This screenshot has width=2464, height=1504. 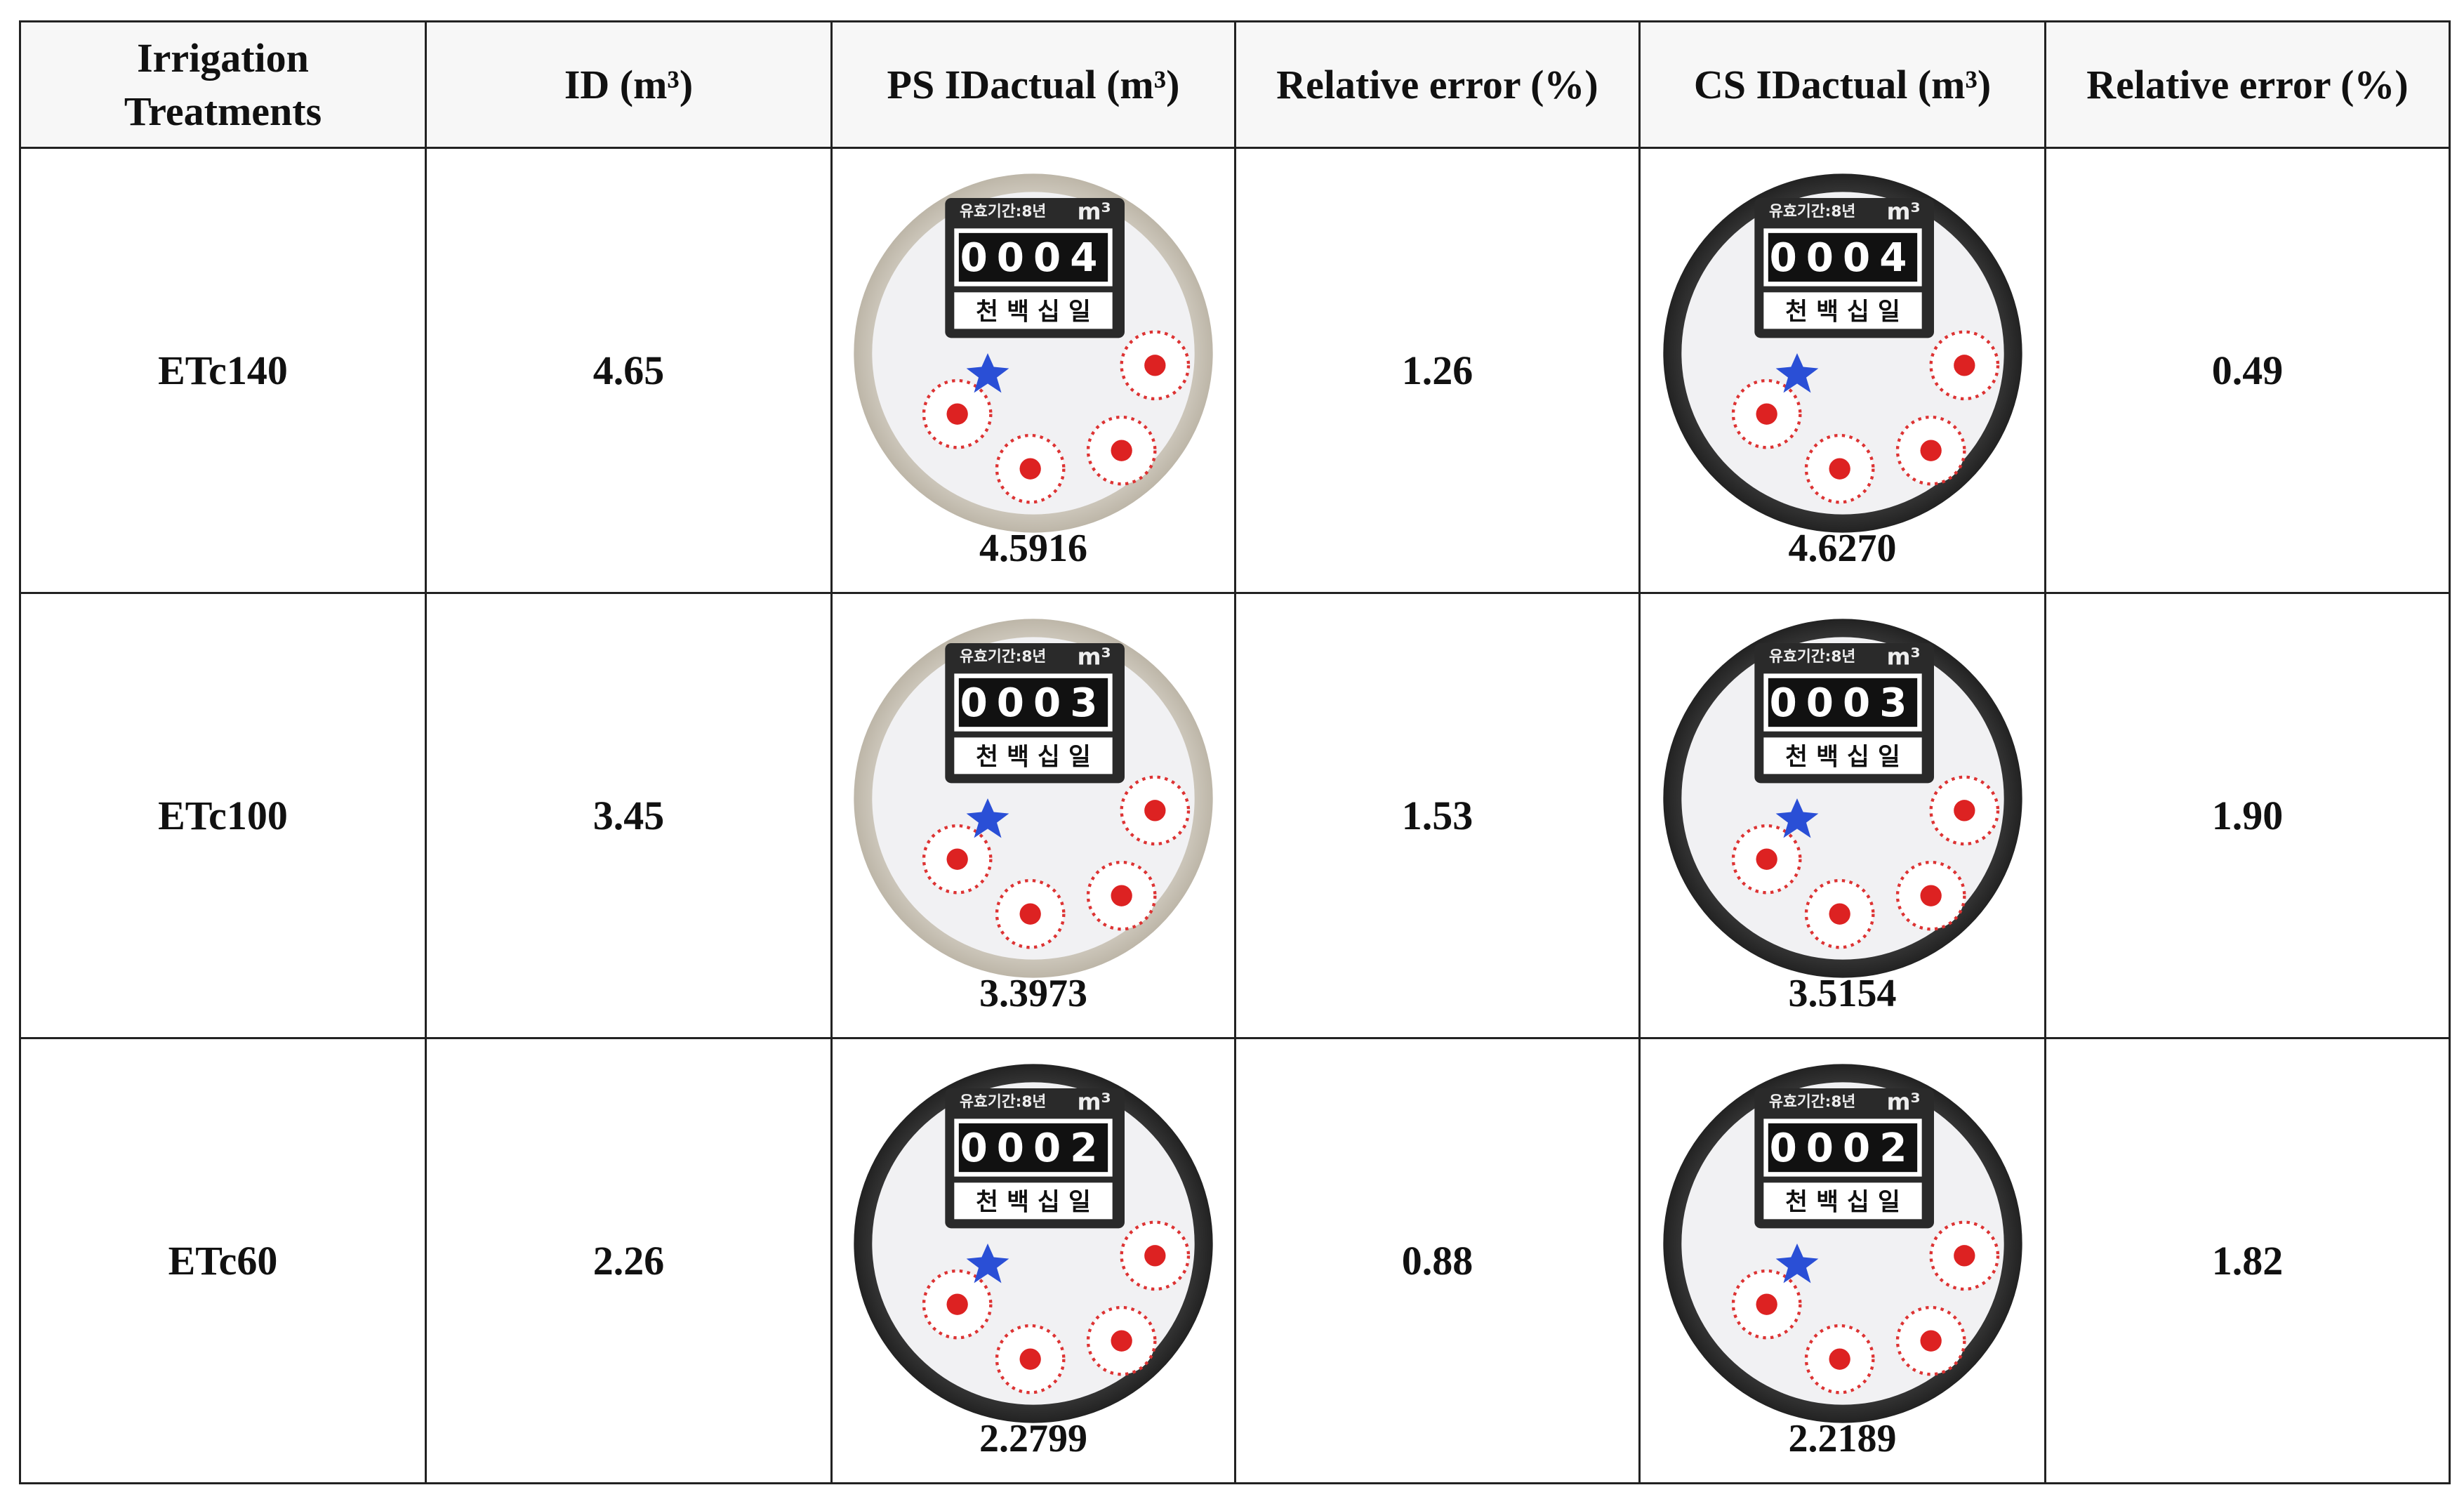 I want to click on cs-error-cell: 1.90, so click(x=2248, y=815).